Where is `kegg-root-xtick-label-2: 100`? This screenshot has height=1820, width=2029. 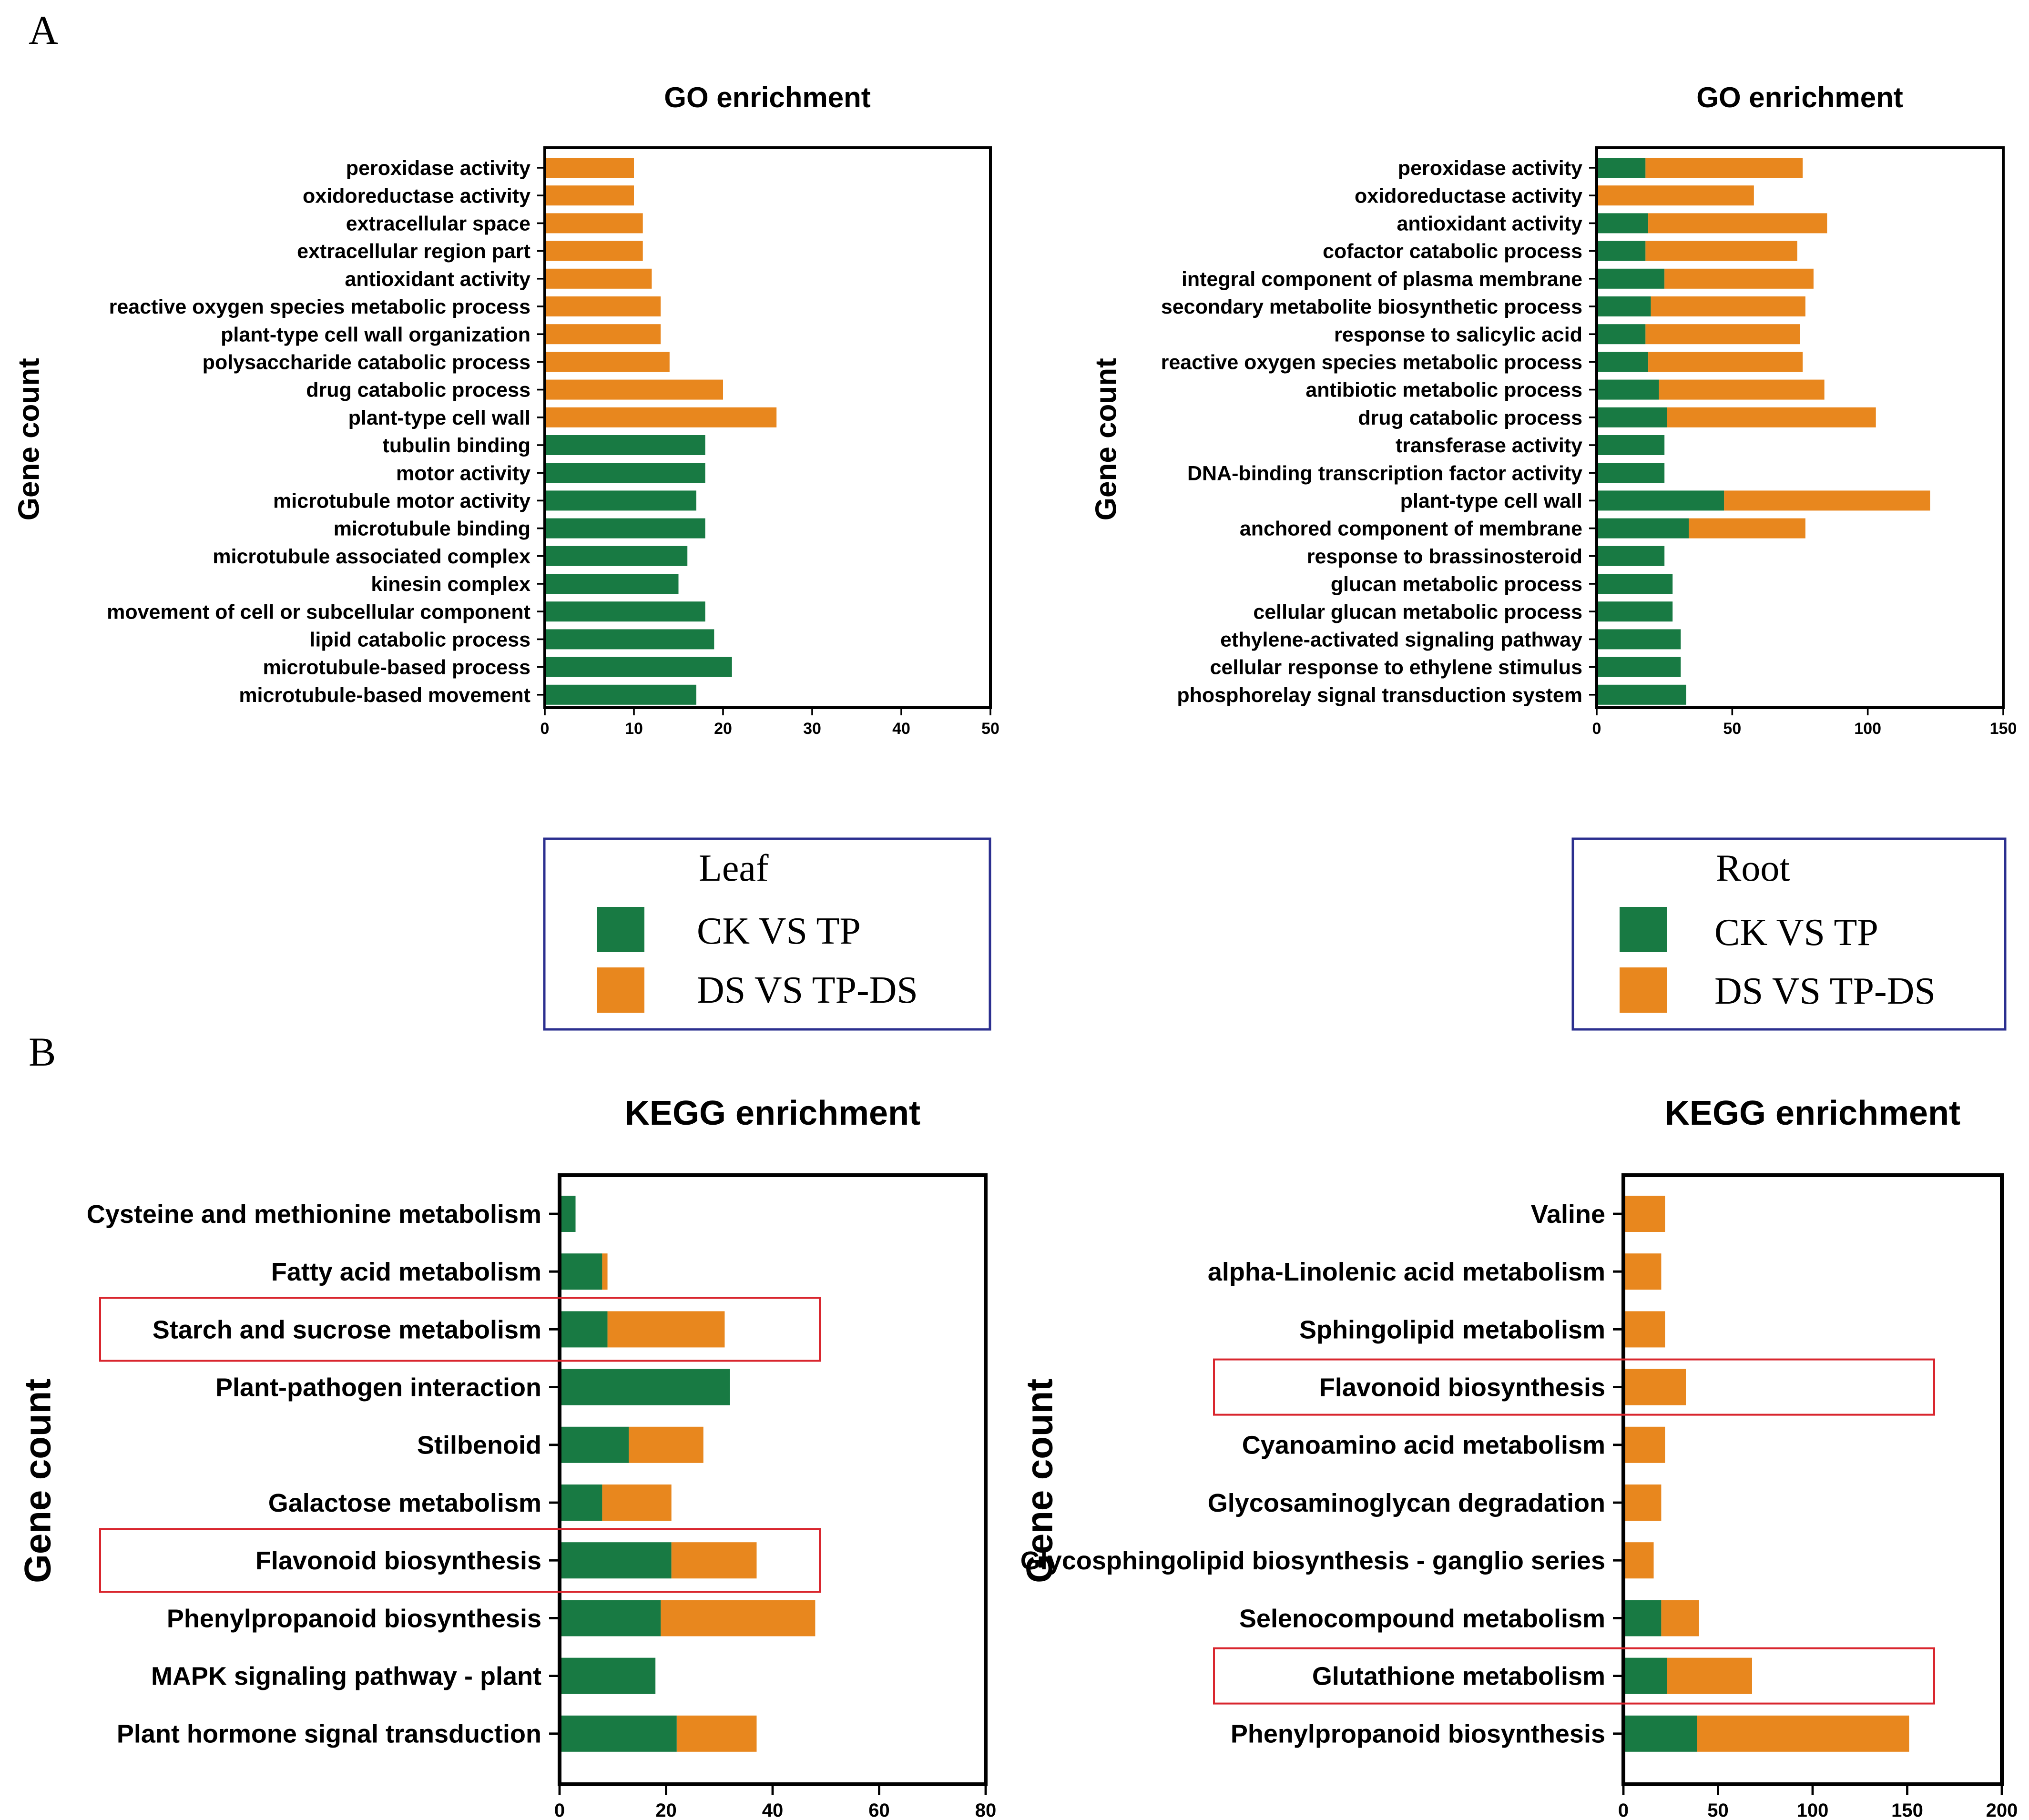 kegg-root-xtick-label-2: 100 is located at coordinates (1813, 1810).